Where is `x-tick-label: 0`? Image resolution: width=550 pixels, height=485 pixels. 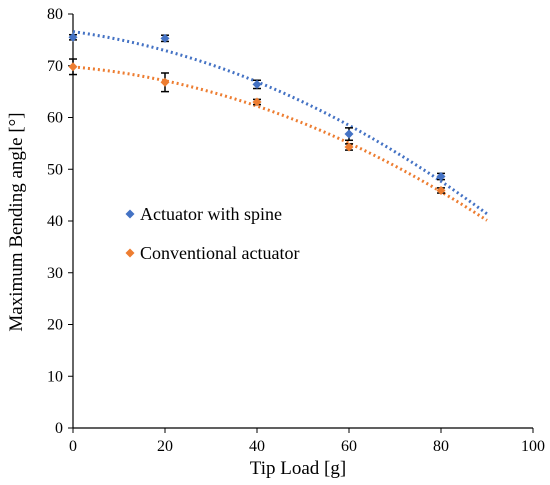 x-tick-label: 0 is located at coordinates (73, 446).